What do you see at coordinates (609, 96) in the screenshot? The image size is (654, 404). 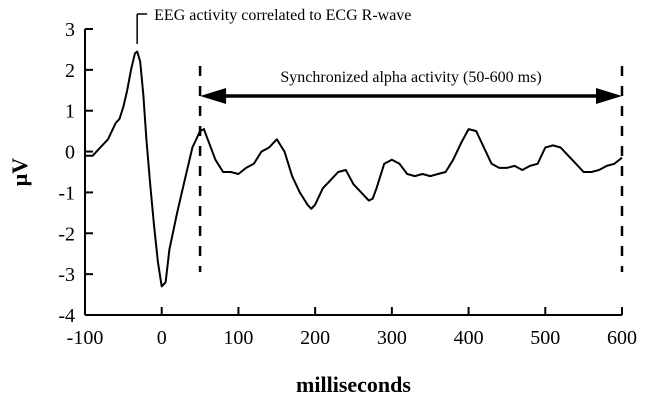 I see `range-arrow-head-right` at bounding box center [609, 96].